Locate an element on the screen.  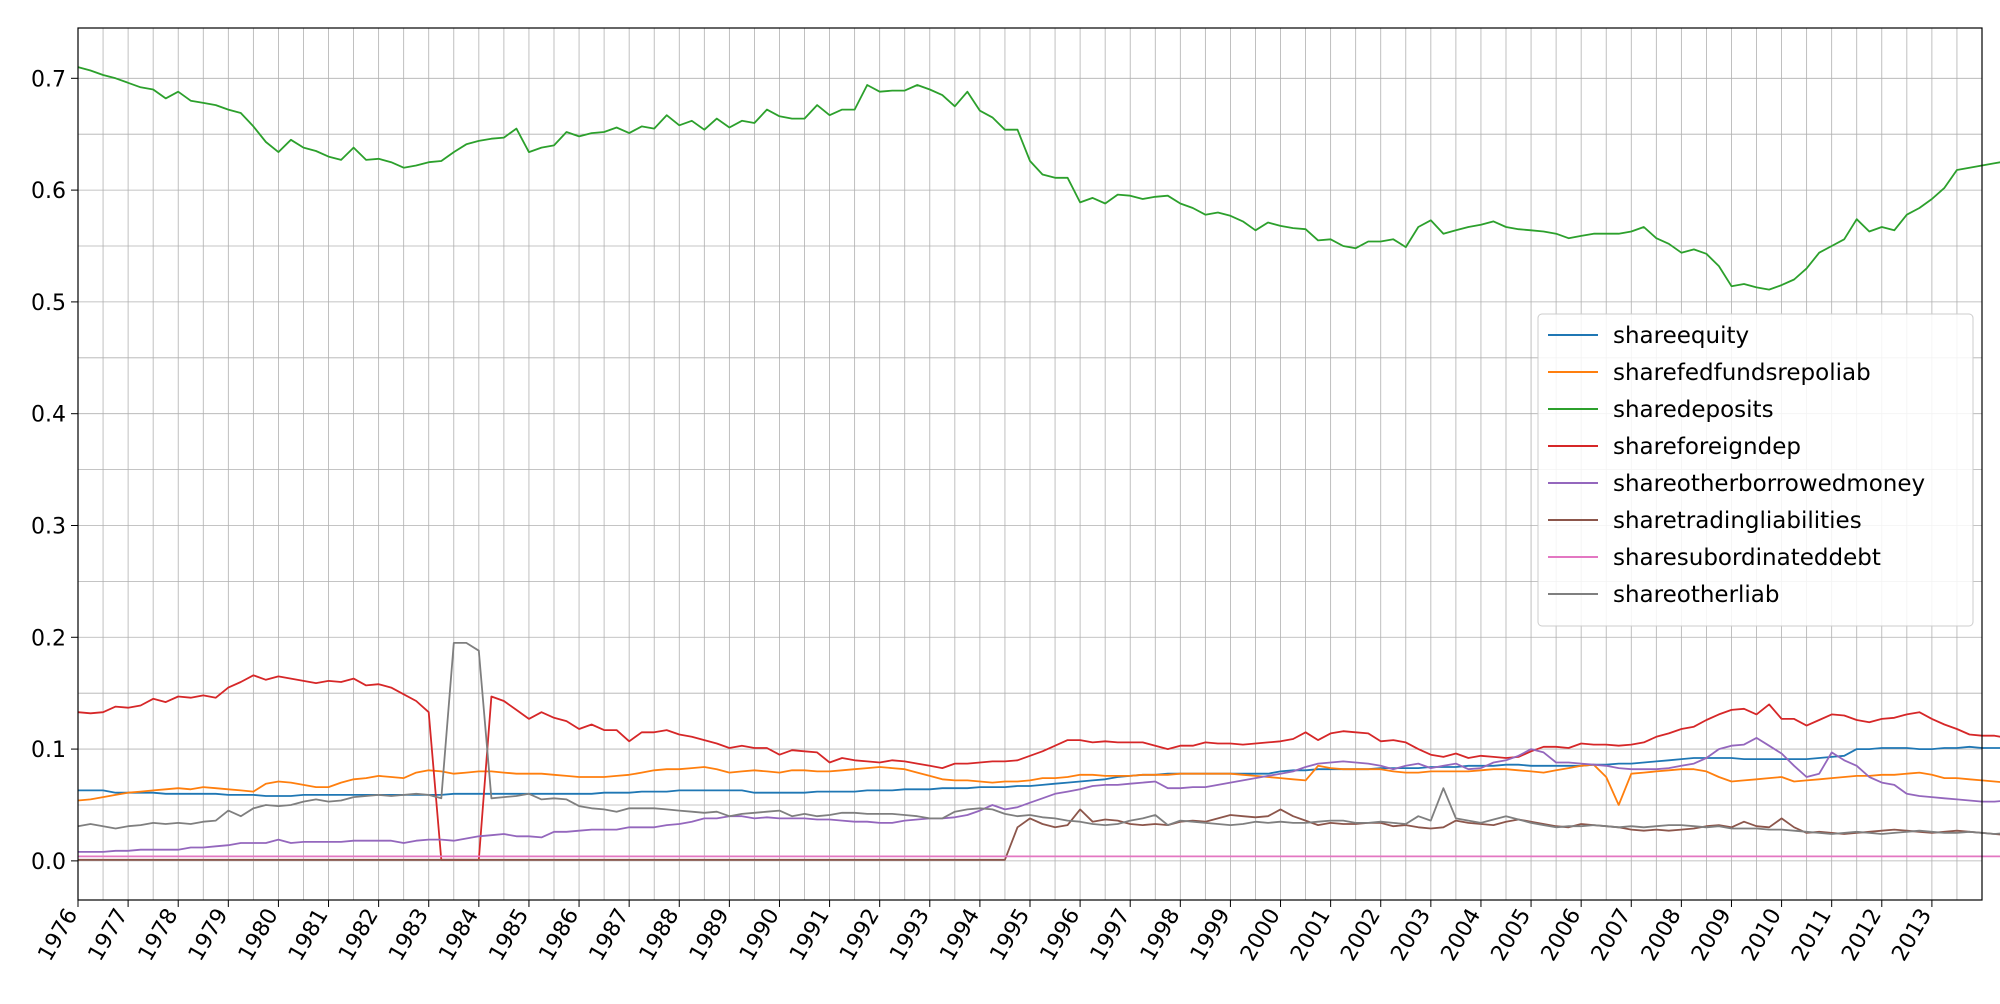
legend-box is located at coordinates (1755, 470).